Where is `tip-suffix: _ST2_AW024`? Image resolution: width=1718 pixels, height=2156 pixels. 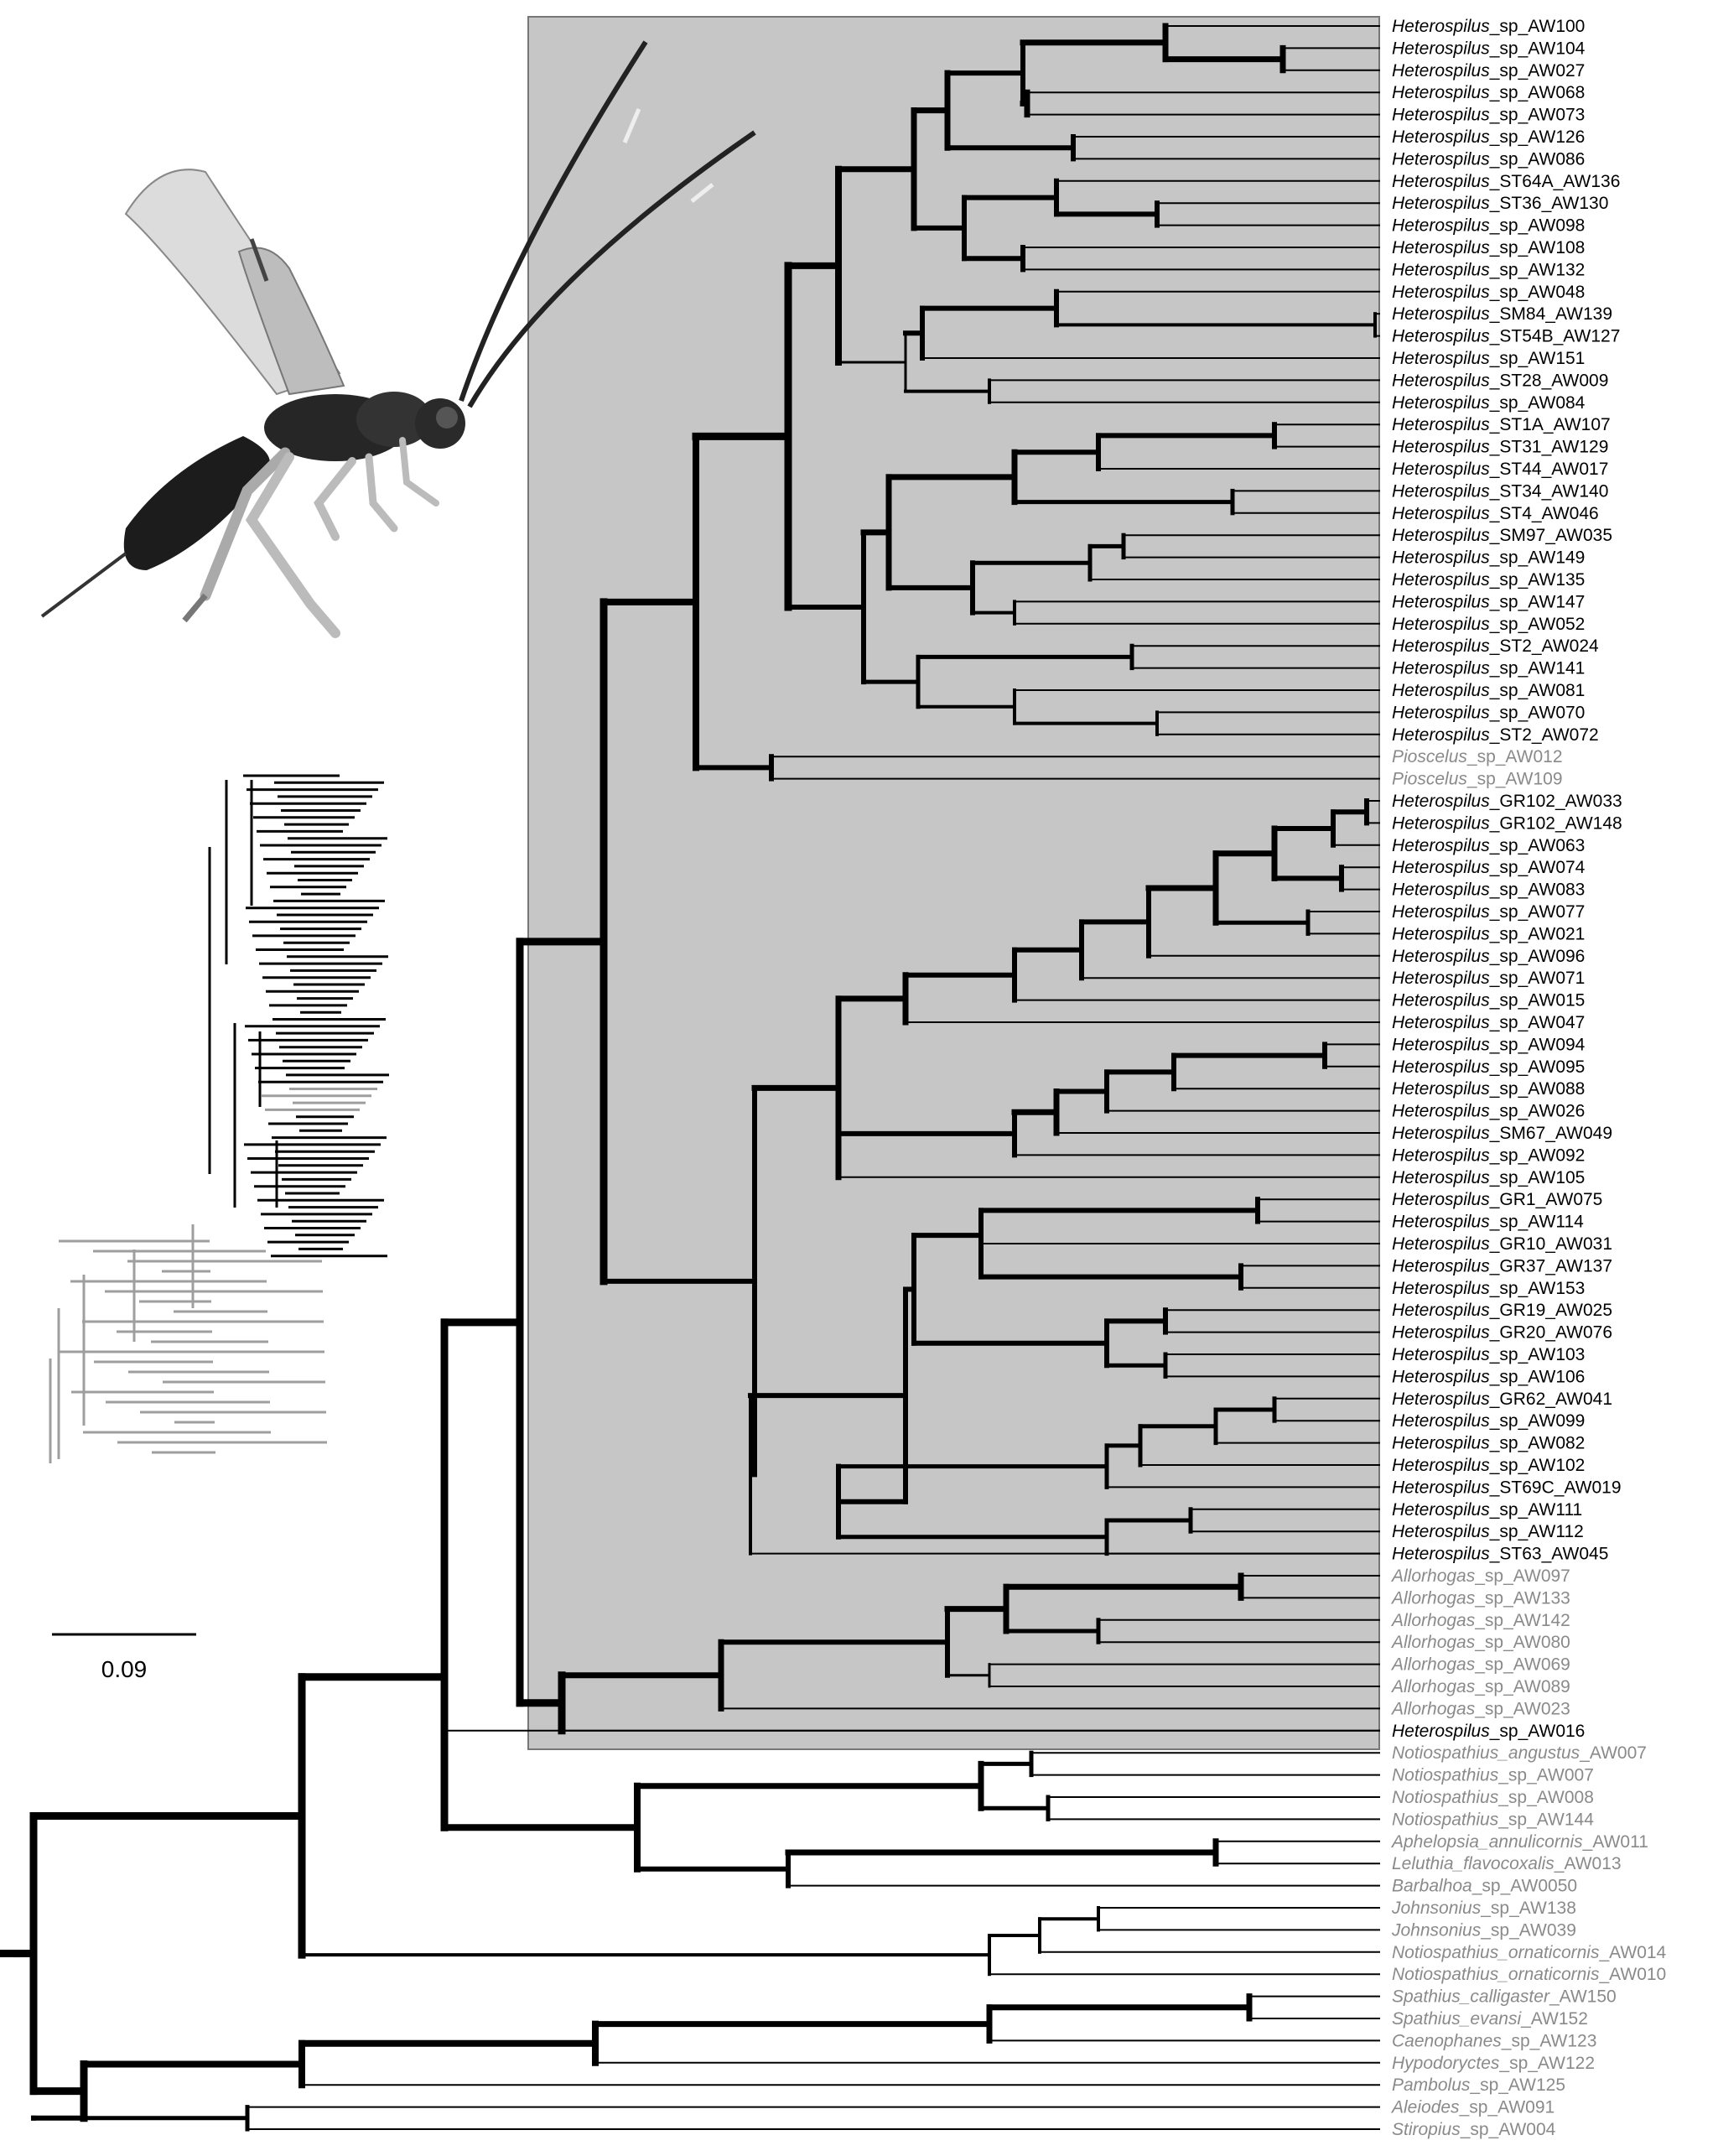 tip-suffix: _ST2_AW024 is located at coordinates (1544, 646).